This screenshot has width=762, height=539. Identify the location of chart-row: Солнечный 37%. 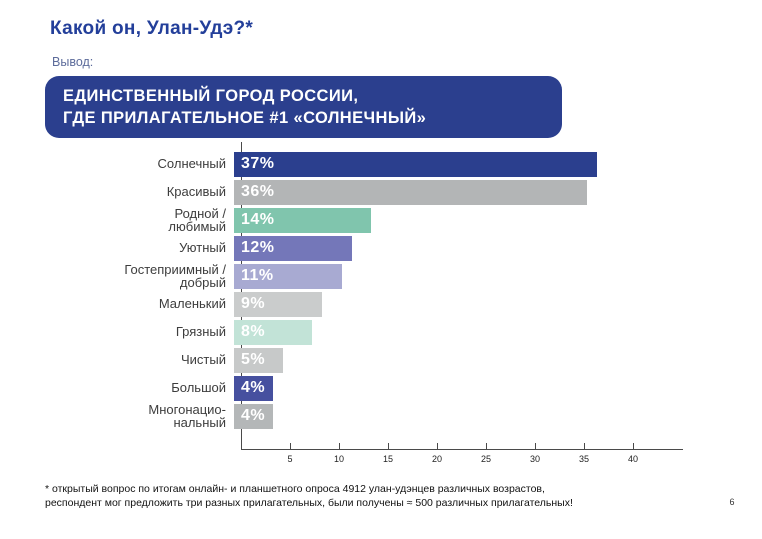
(341, 164).